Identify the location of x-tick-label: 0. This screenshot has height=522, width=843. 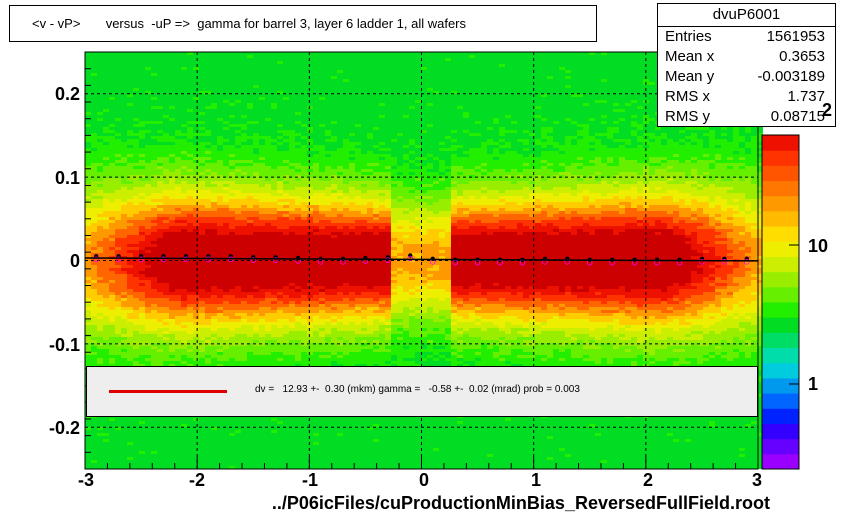
(423, 480).